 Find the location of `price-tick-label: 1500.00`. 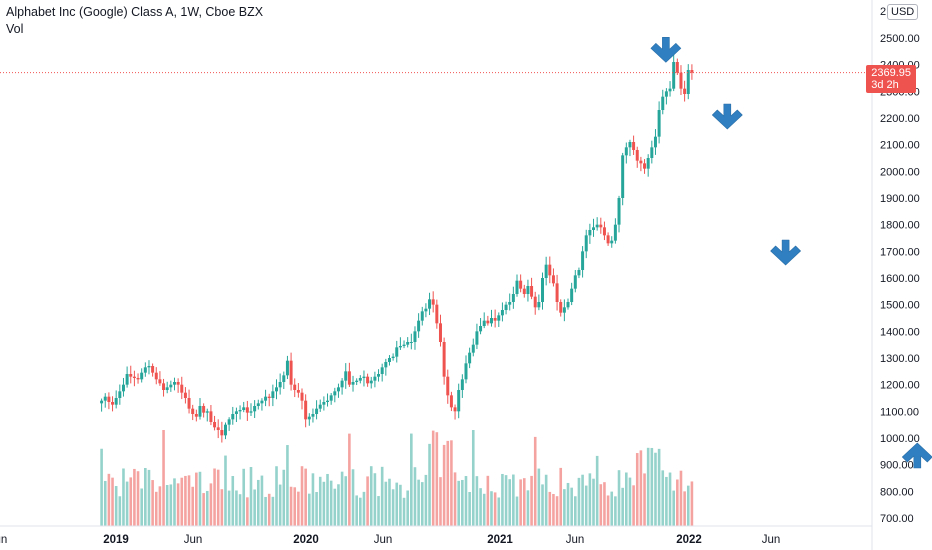

price-tick-label: 1500.00 is located at coordinates (900, 306).